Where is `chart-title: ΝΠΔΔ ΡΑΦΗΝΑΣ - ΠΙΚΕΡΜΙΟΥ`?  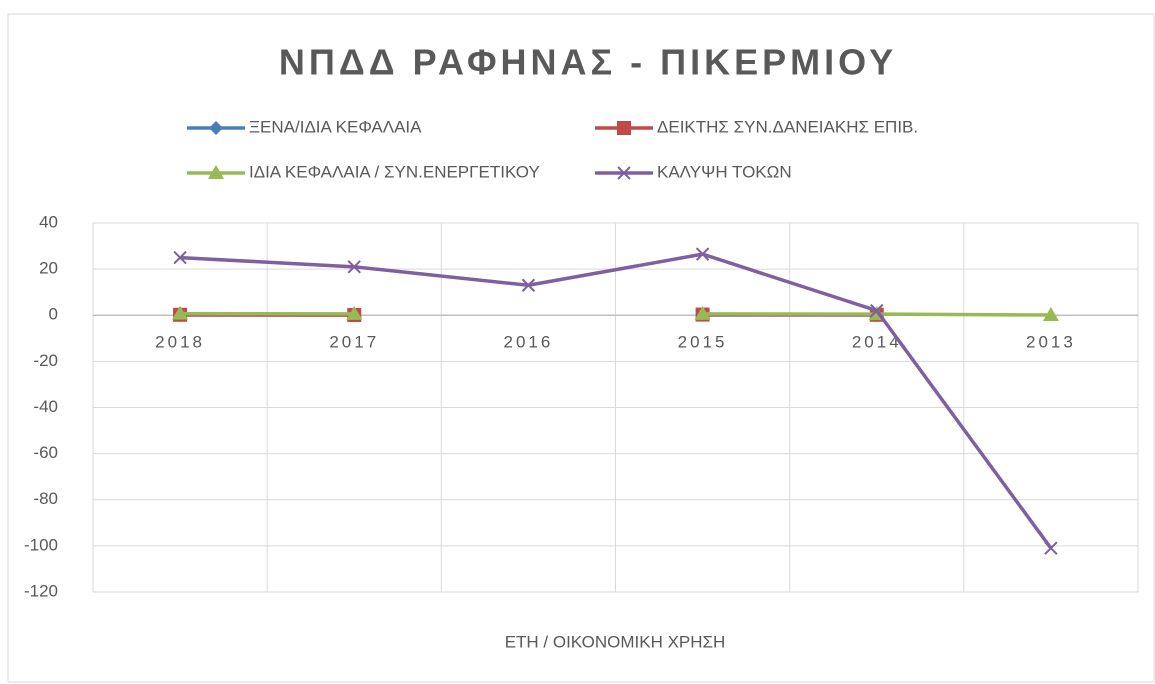
chart-title: ΝΠΔΔ ΡΑΦΗΝΑΣ - ΠΙΚΕΡΜΙΟΥ is located at coordinates (588, 62).